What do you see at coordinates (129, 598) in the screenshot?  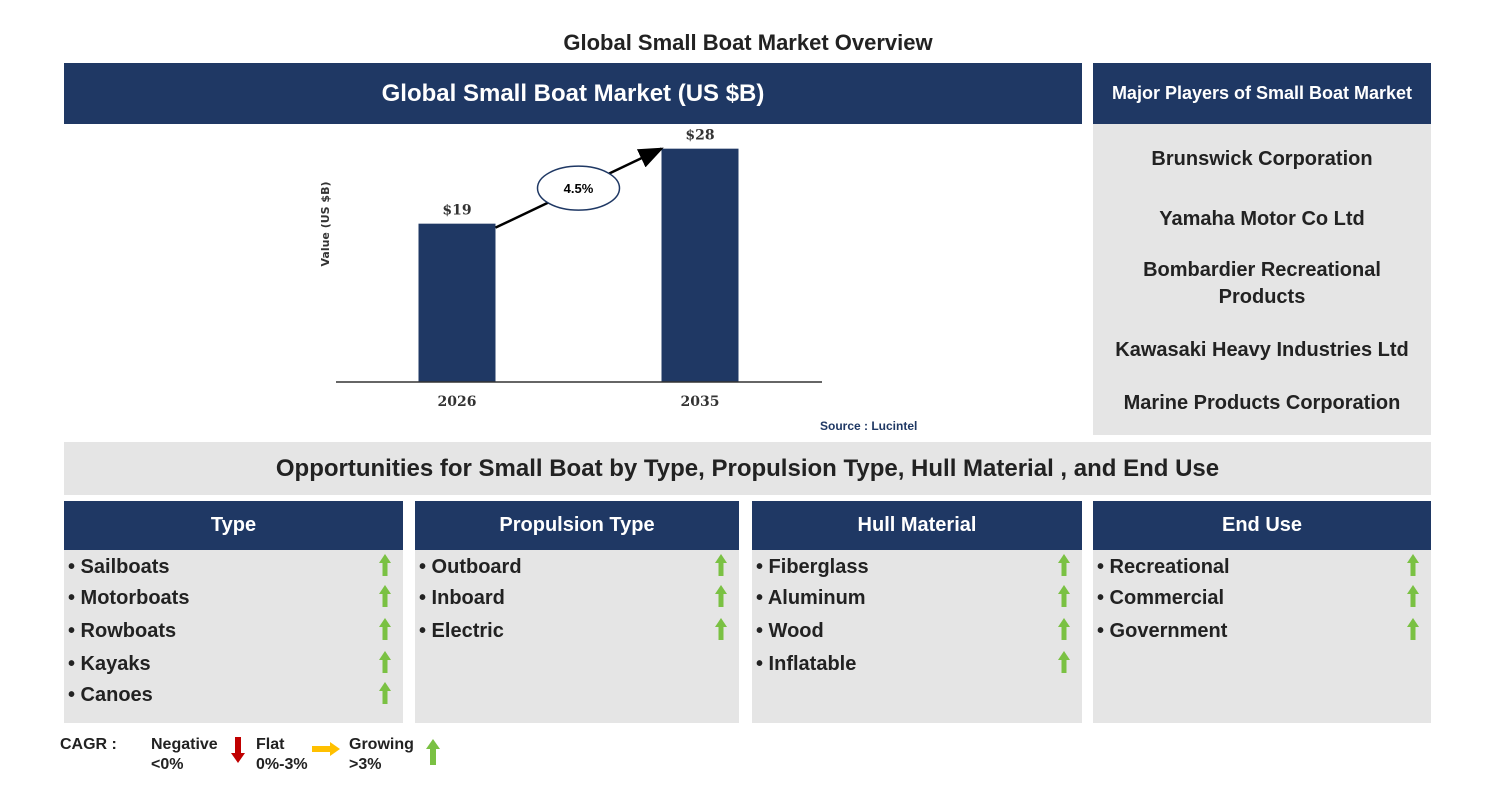 I see `segment-item: • Motorboats` at bounding box center [129, 598].